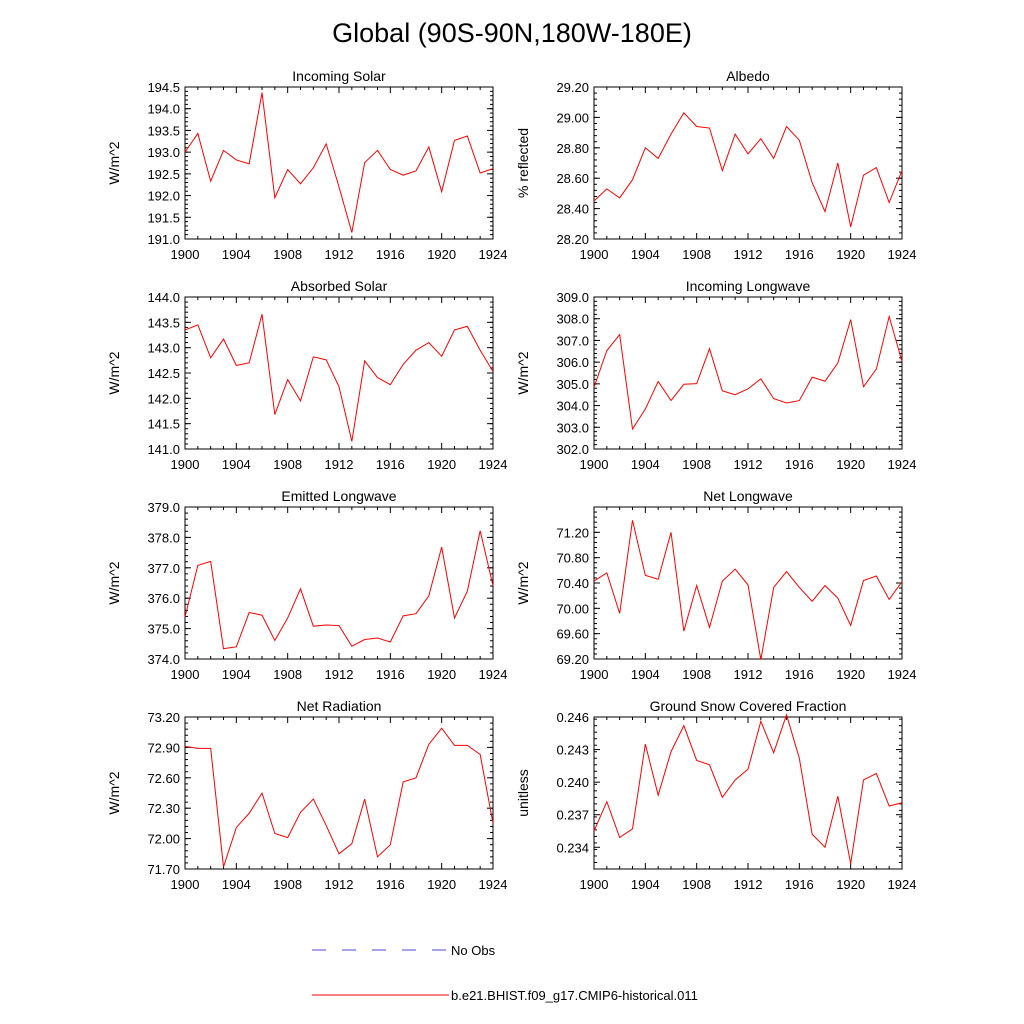  What do you see at coordinates (163, 808) in the screenshot?
I see `y-tick-label: 72.30` at bounding box center [163, 808].